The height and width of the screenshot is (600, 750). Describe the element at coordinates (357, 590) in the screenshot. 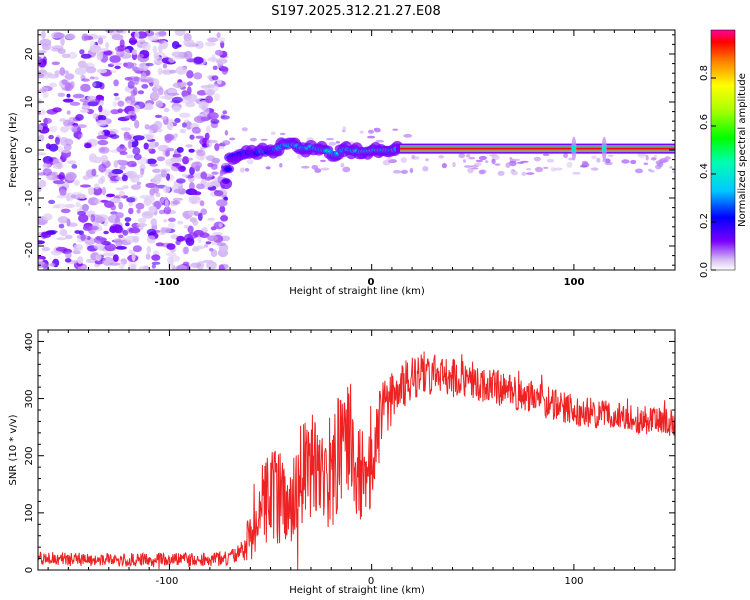

I see `snr-x-axis-label: Height of straight line (km)` at that location.